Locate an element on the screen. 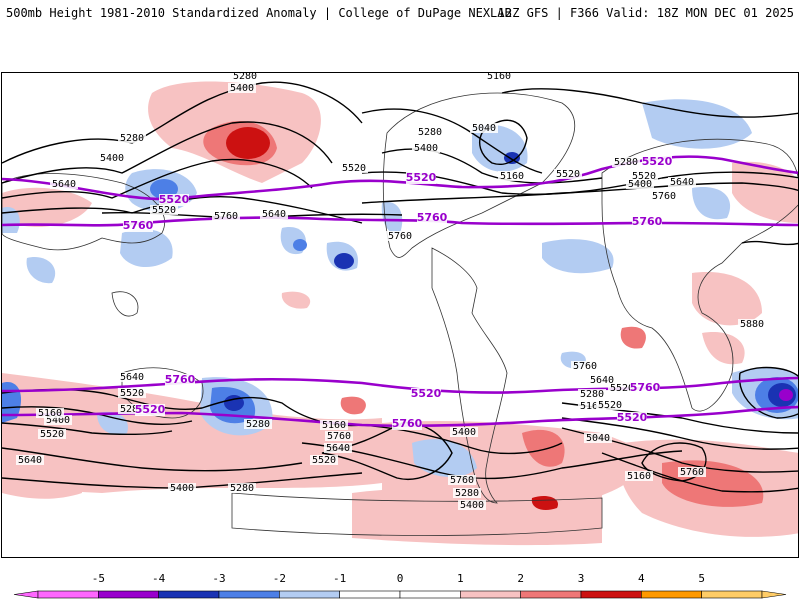  colorbar-tick-label: 3 is located at coordinates (581, 578).